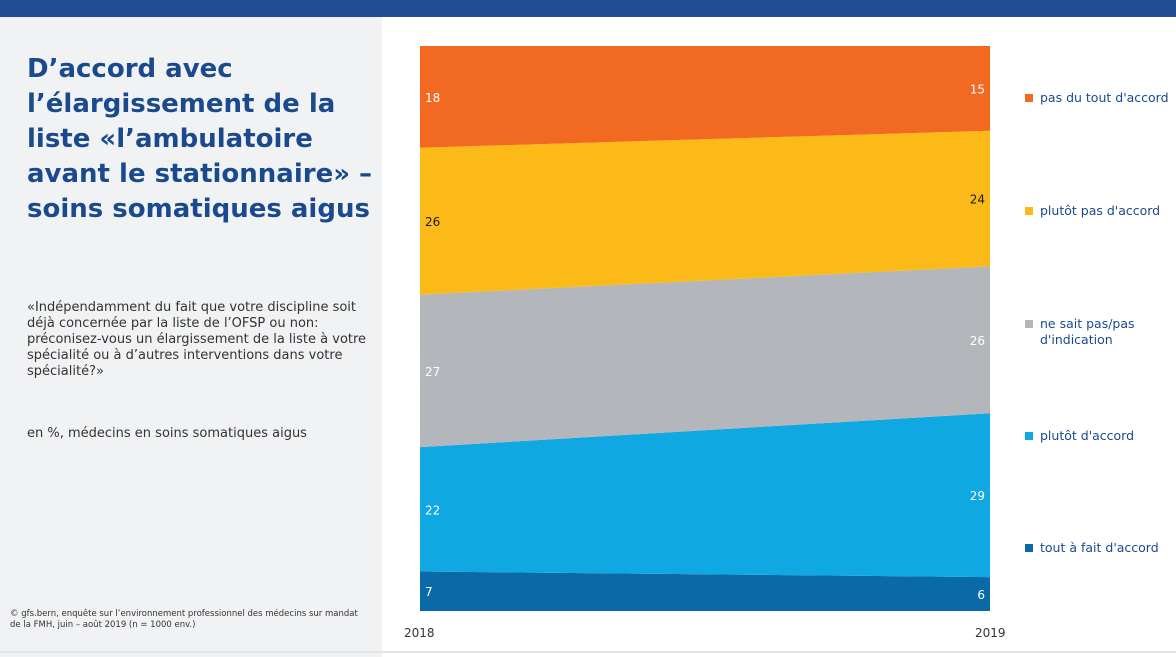 The height and width of the screenshot is (657, 1176). What do you see at coordinates (977, 496) in the screenshot?
I see `data-label-series-1-1: 29` at bounding box center [977, 496].